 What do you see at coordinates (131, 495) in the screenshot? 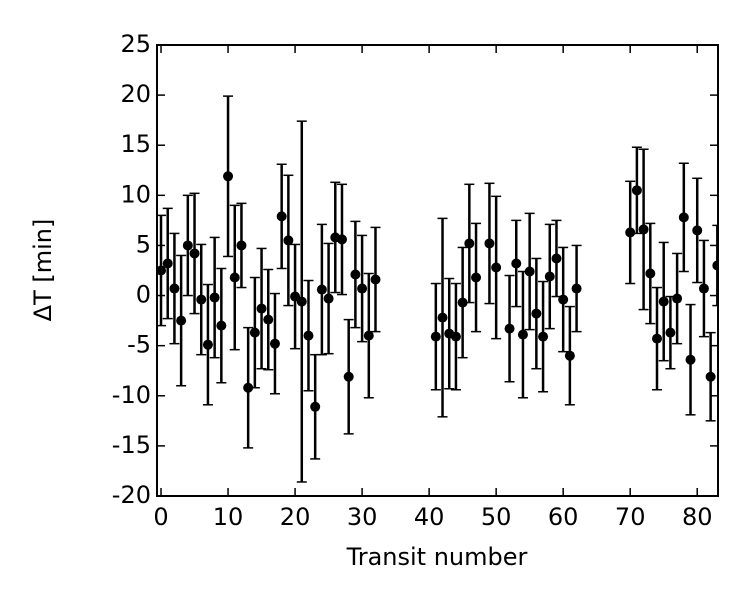
I see `y-tick-label: -20` at bounding box center [131, 495].